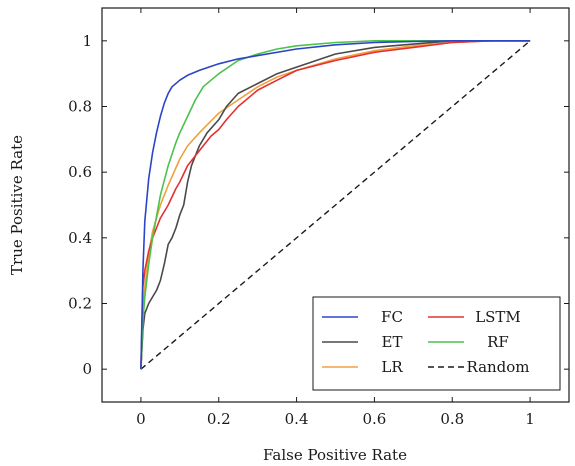 This screenshot has height=466, width=575. I want to click on legend-label-random: Random, so click(497, 367).